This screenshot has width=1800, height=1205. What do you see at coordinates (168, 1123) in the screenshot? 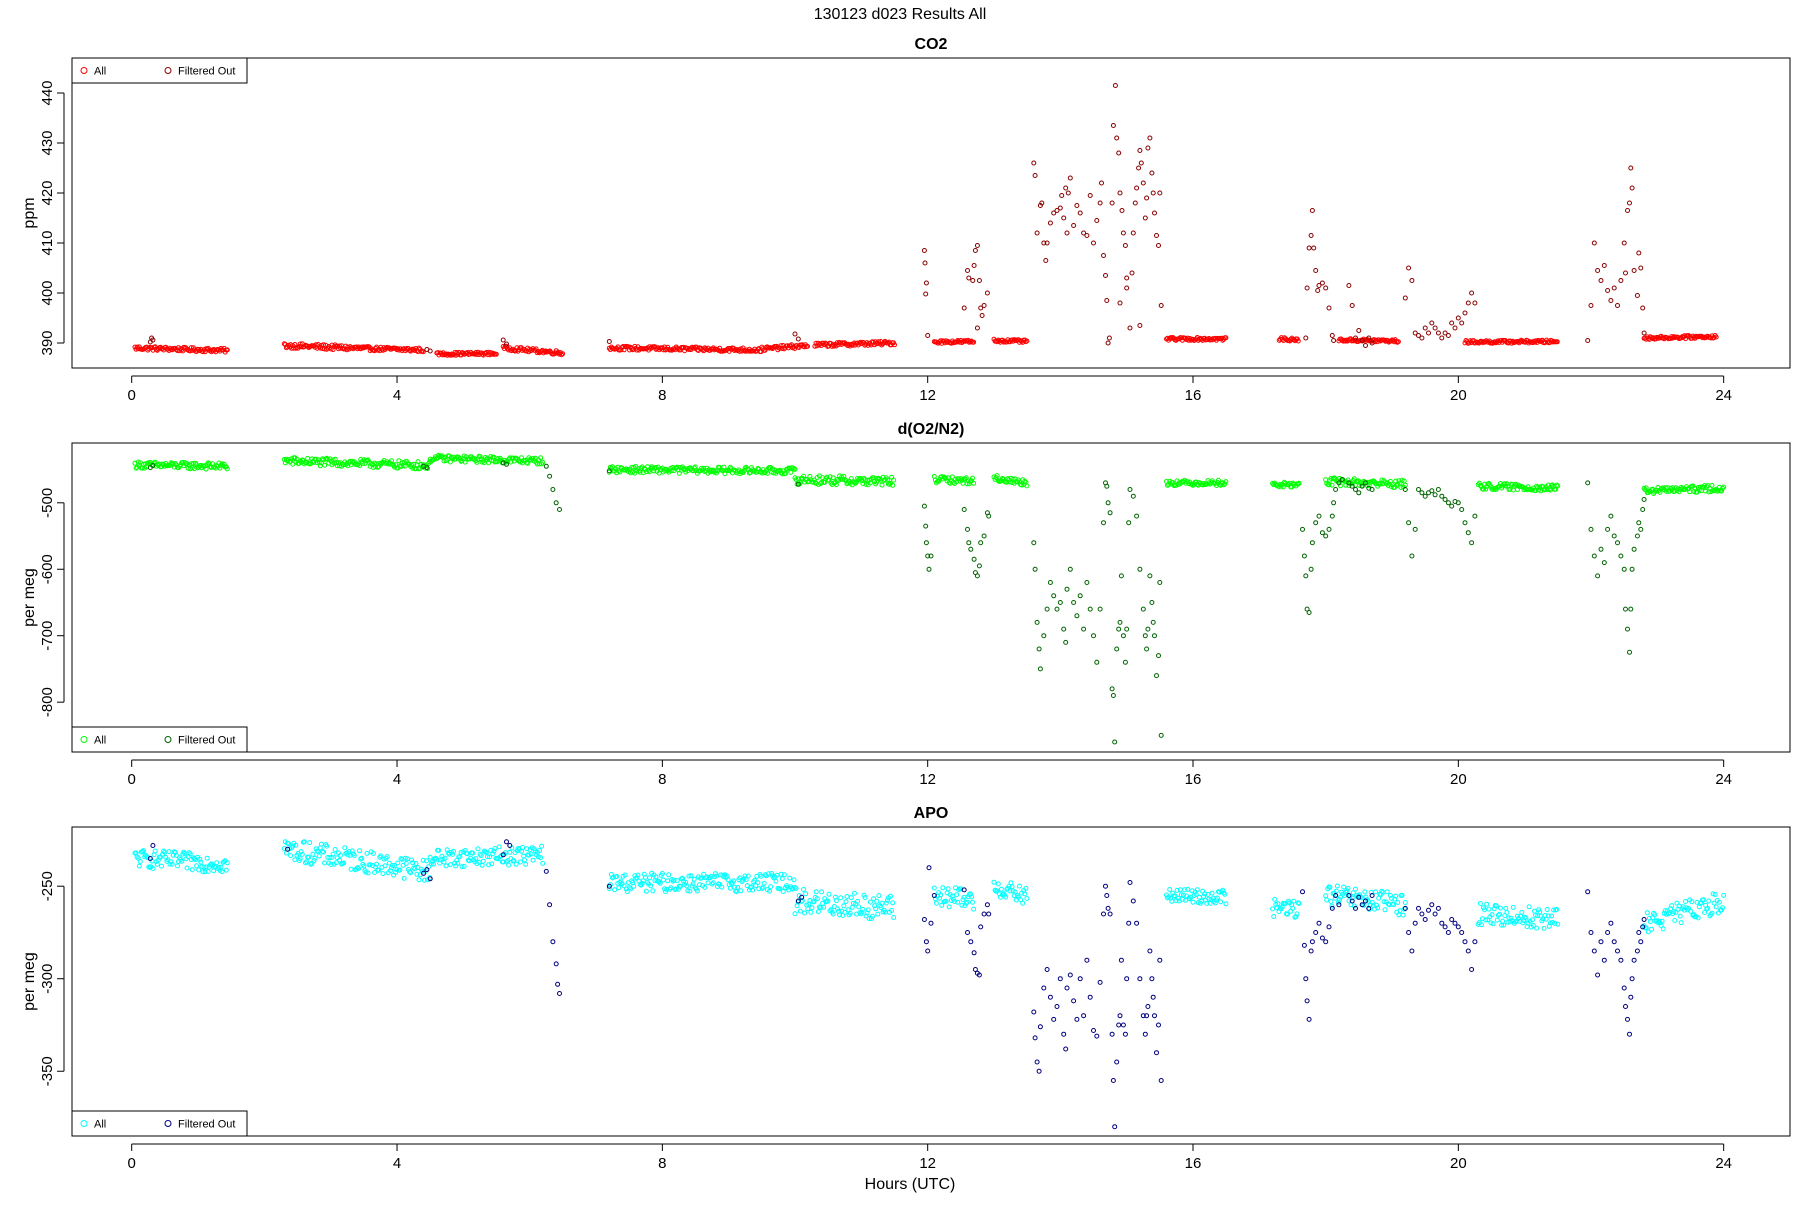
I see `apo-legend-marker-filtered` at bounding box center [168, 1123].